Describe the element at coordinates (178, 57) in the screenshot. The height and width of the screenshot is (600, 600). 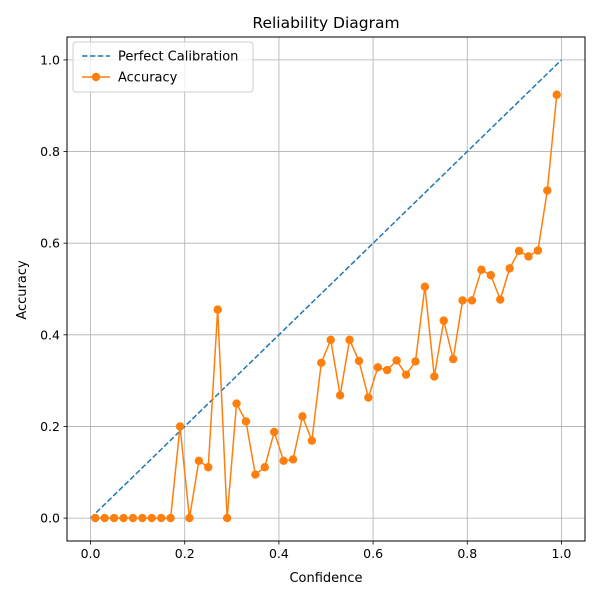
I see `legend-label-perfect-calibration: Perfect Calibration` at that location.